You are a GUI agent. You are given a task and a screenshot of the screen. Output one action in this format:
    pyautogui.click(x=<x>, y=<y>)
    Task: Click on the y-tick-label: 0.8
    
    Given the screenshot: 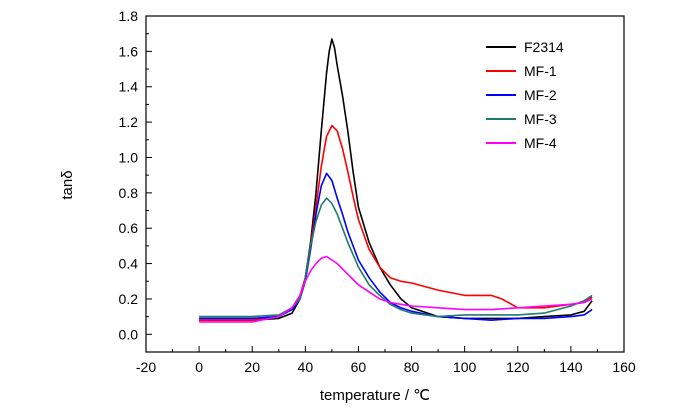 What is the action you would take?
    pyautogui.click(x=129, y=193)
    